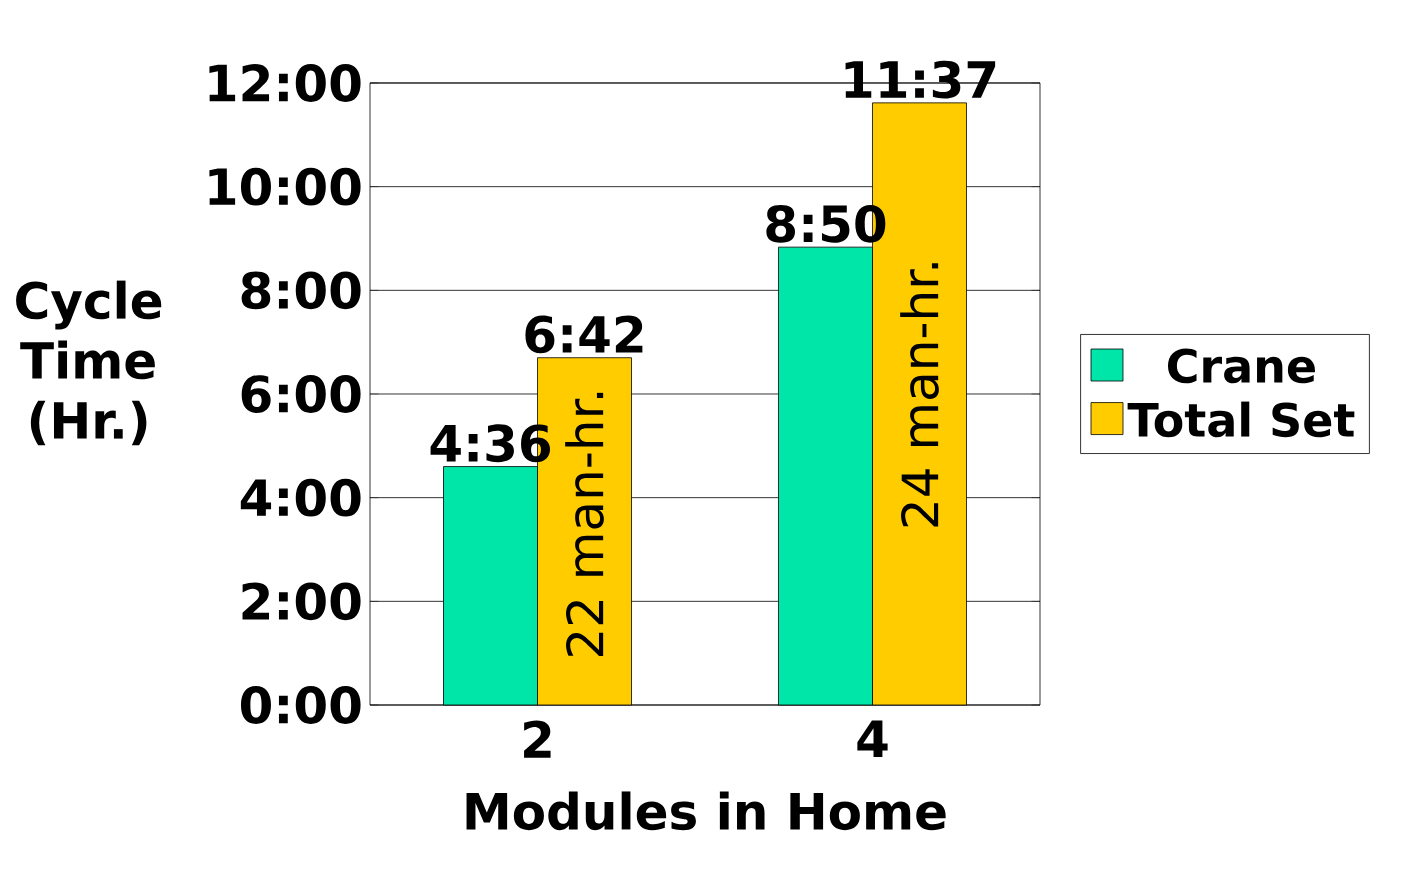  Describe the element at coordinates (919, 395) in the screenshot. I see `annotation: 24 man-hr.` at that location.